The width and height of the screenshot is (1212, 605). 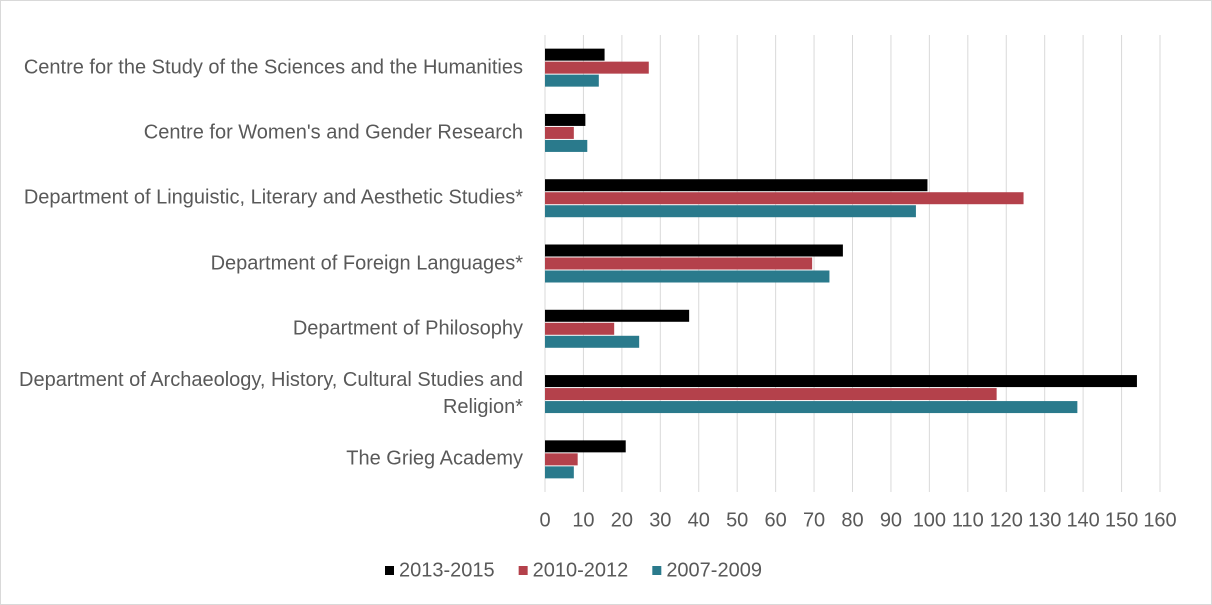 What do you see at coordinates (737, 520) in the screenshot?
I see `x-tick-label: 50` at bounding box center [737, 520].